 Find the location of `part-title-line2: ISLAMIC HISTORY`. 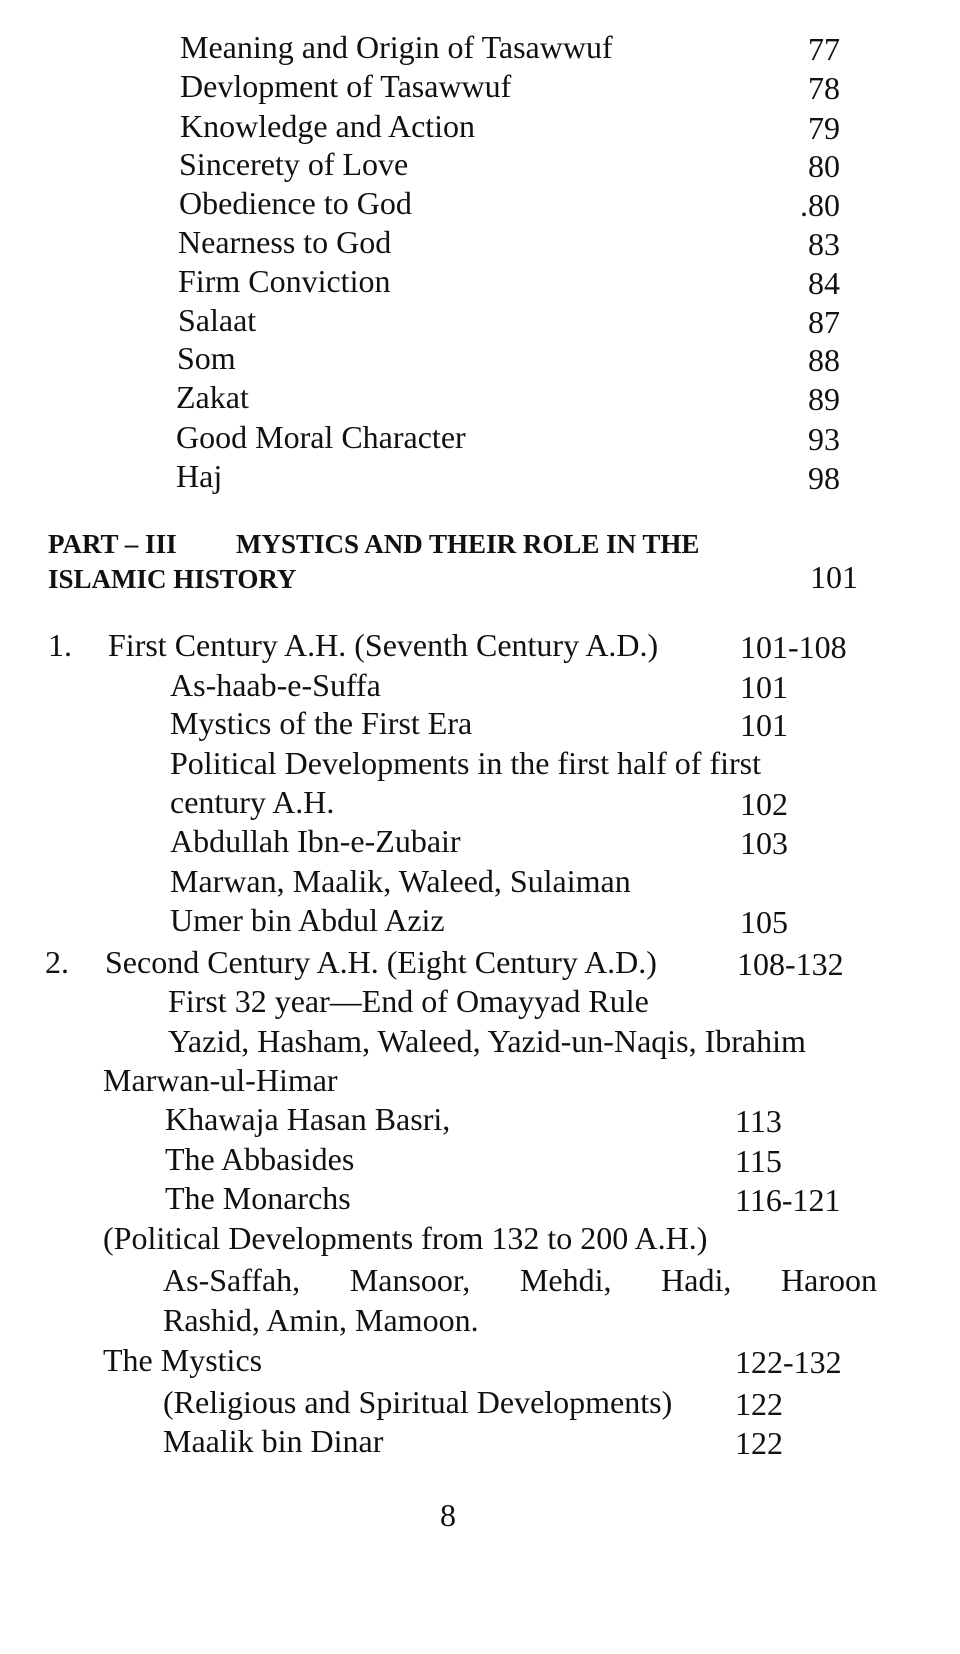

part-title-line2: ISLAMIC HISTORY is located at coordinates (172, 579).